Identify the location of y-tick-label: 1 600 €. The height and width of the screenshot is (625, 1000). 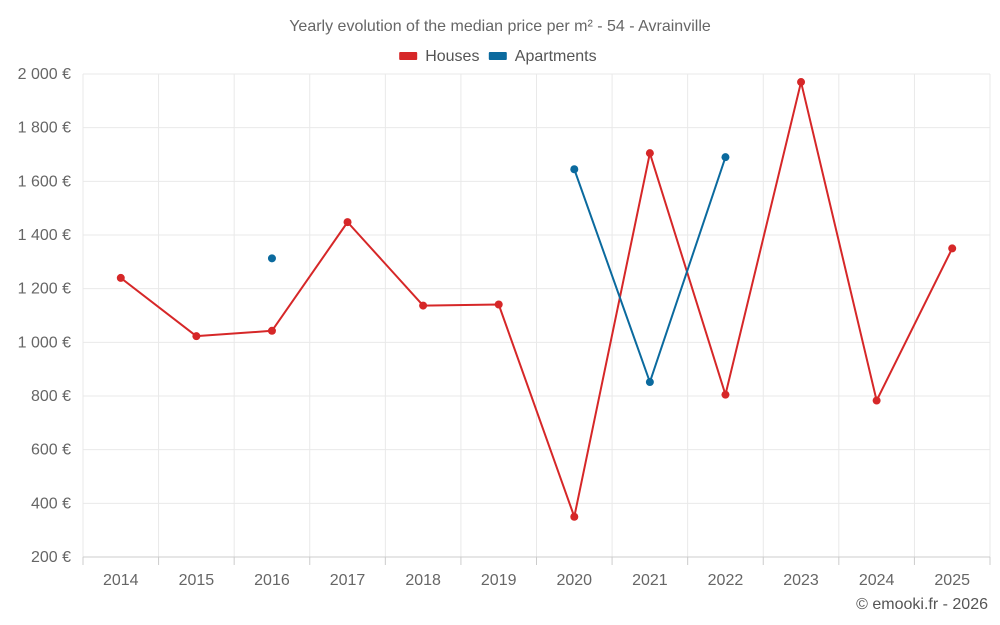
(44, 181).